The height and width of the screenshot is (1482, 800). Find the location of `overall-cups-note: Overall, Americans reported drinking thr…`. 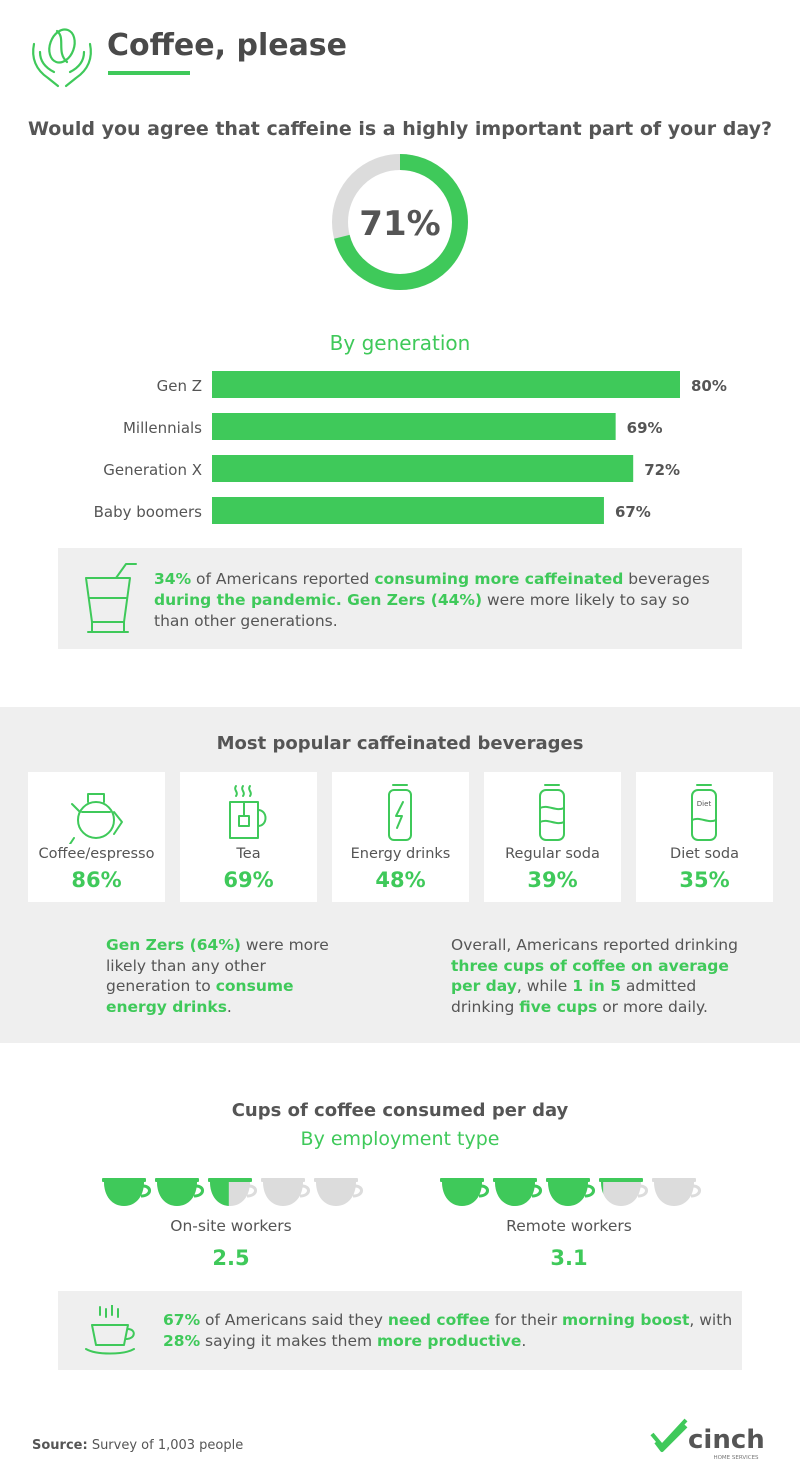

overall-cups-note: Overall, Americans reported drinking thr… is located at coordinates (606, 976).